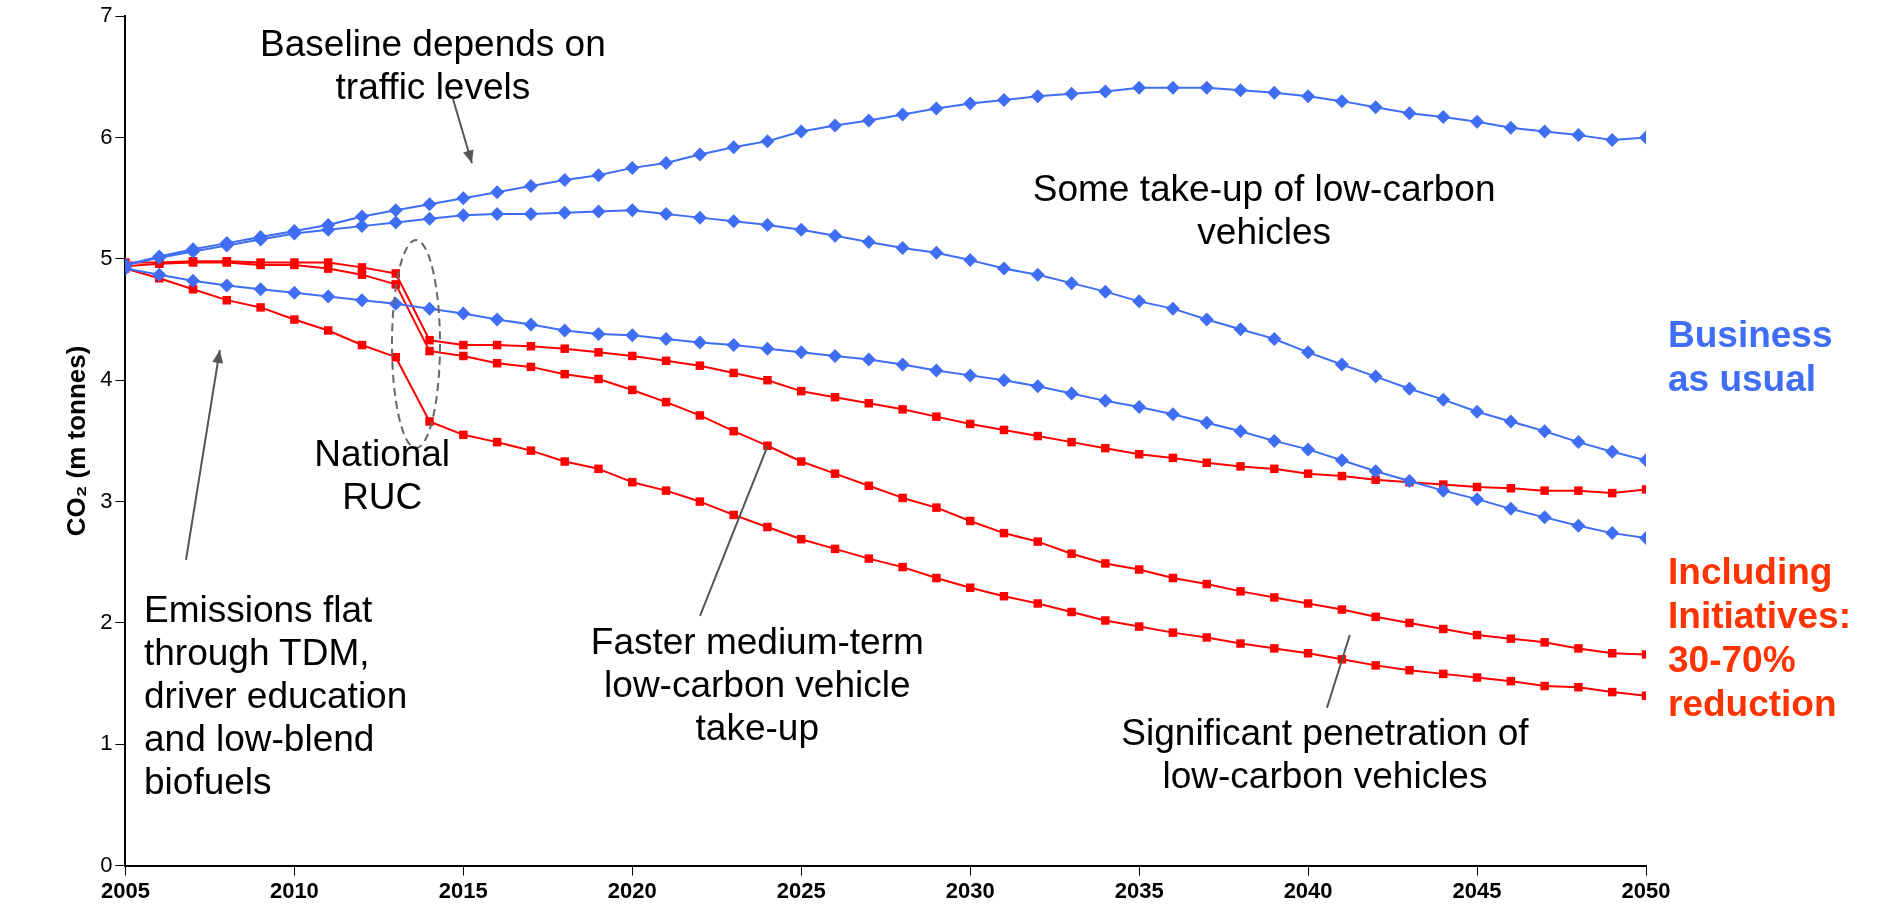 The height and width of the screenshot is (912, 1896). I want to click on x-tick-label: 2050, so click(1646, 890).